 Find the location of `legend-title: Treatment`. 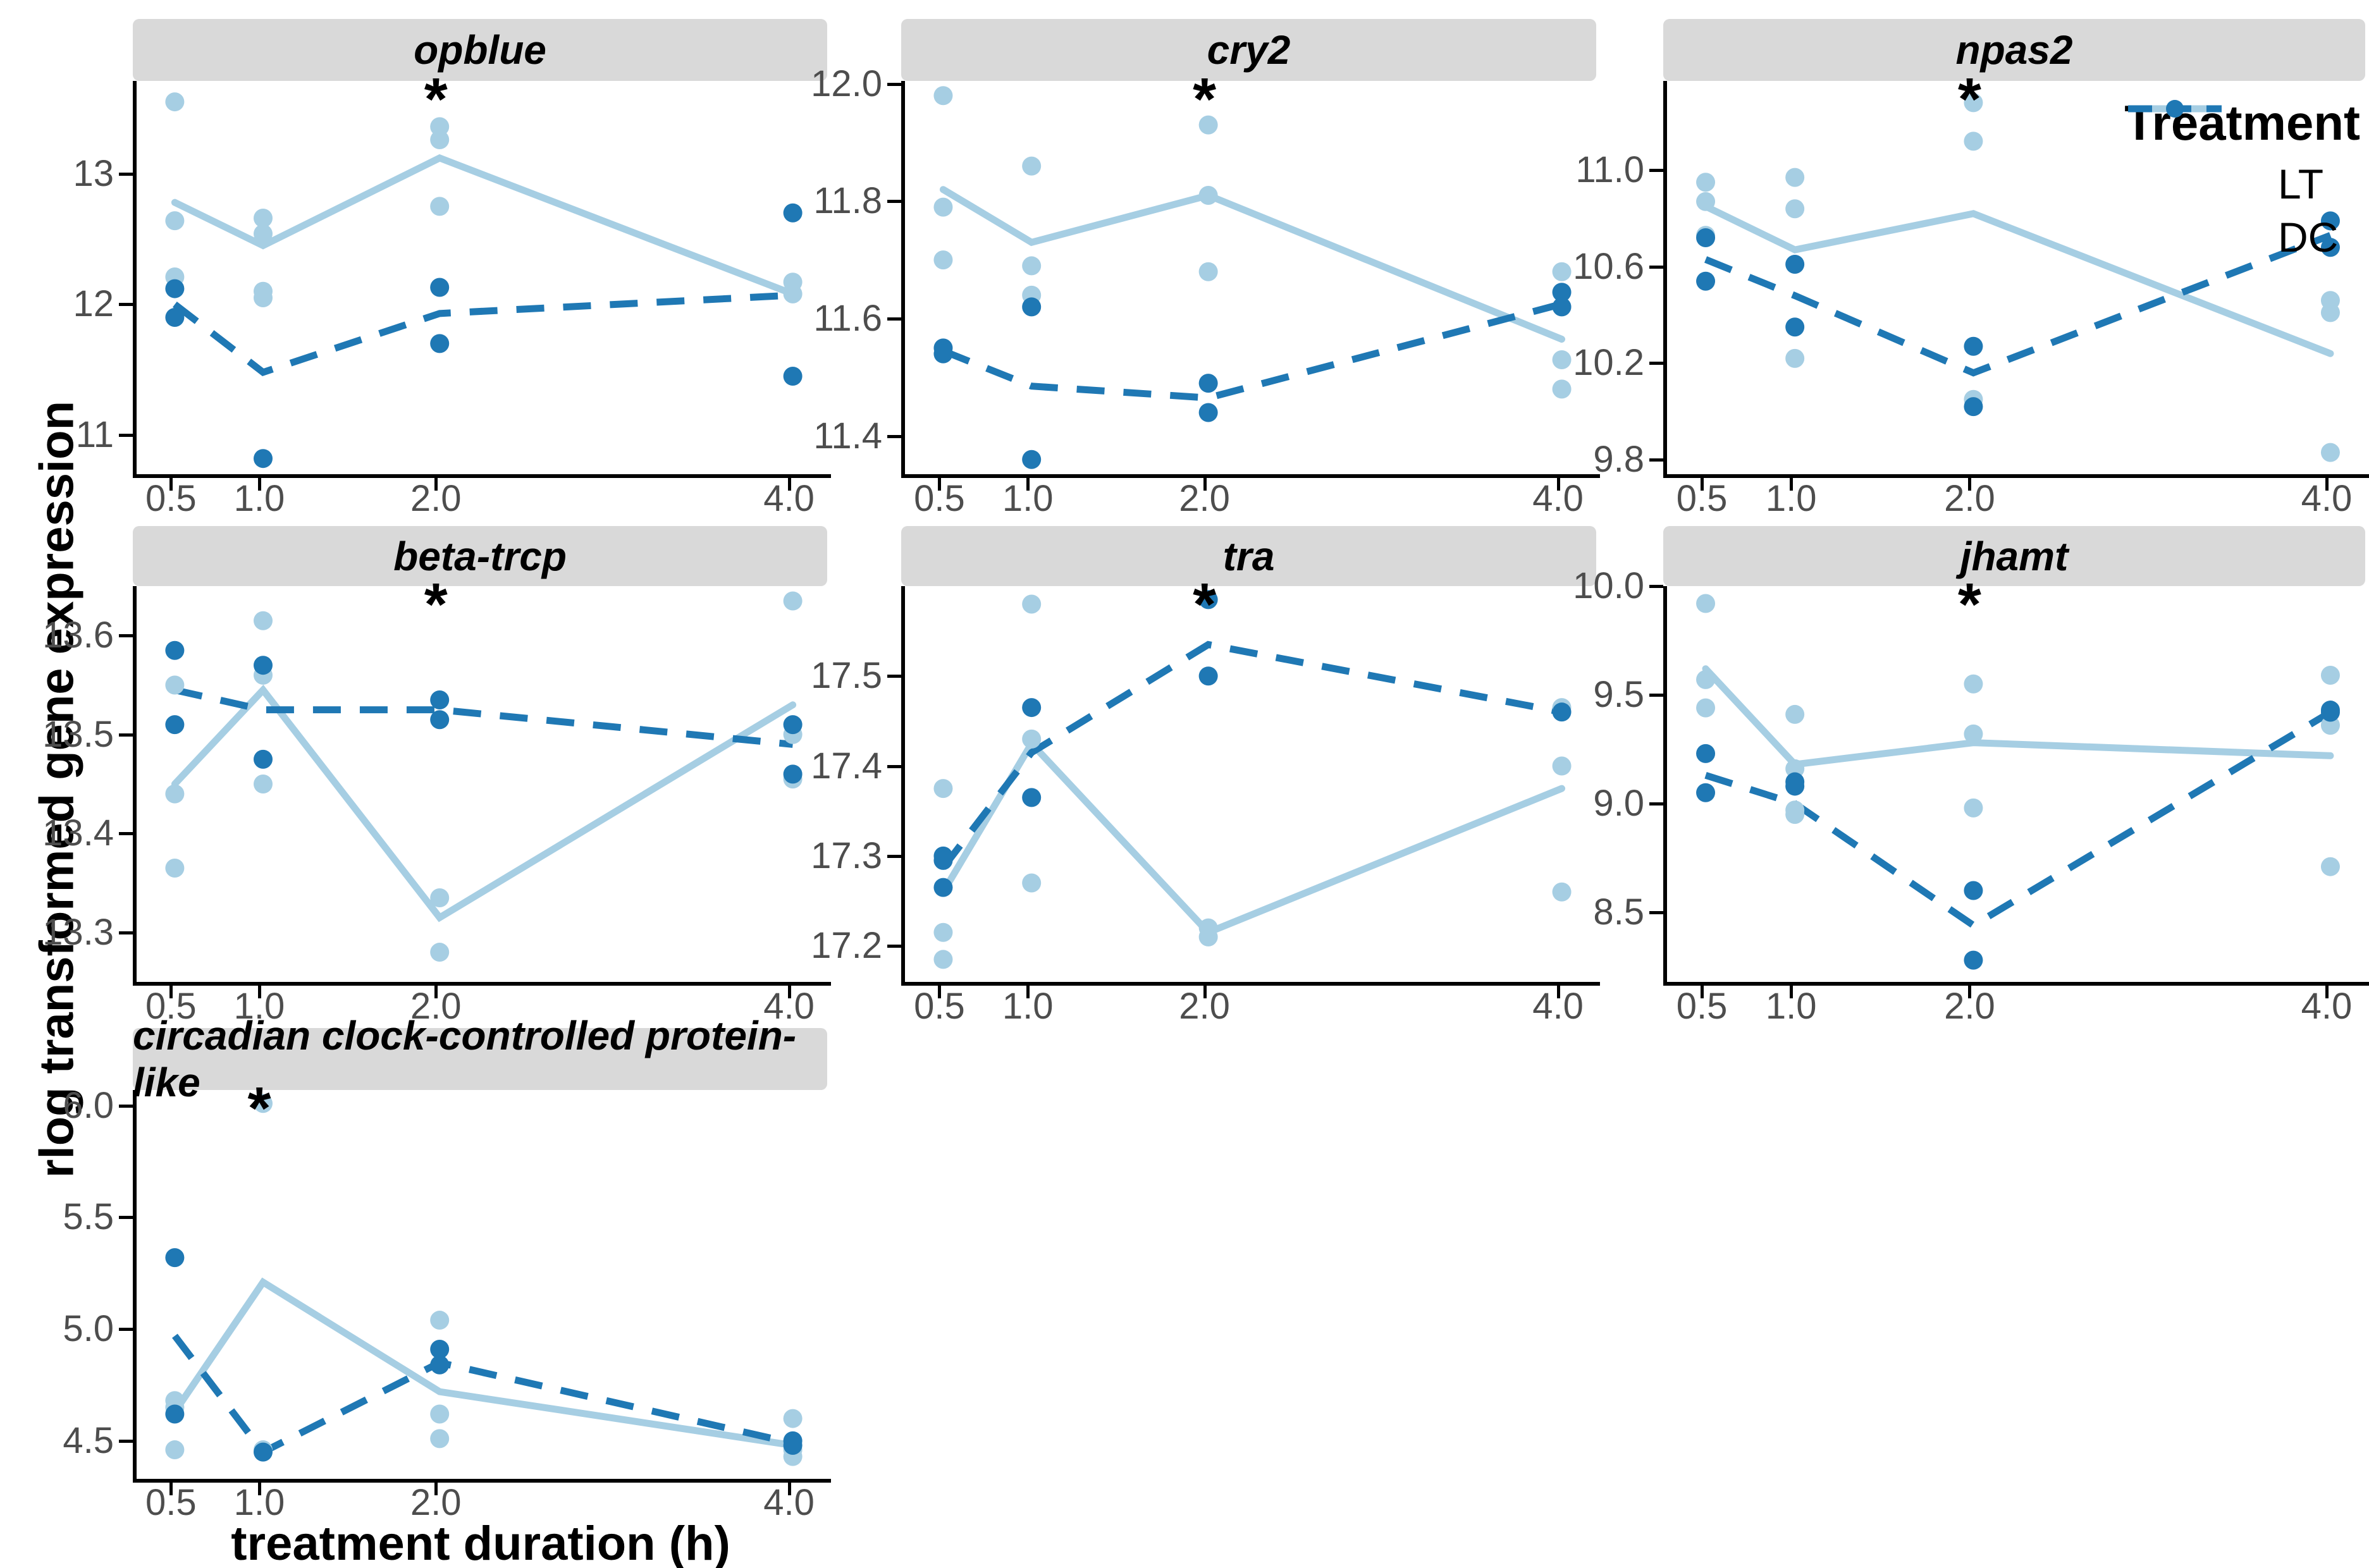

legend-title: Treatment is located at coordinates (2242, 122).